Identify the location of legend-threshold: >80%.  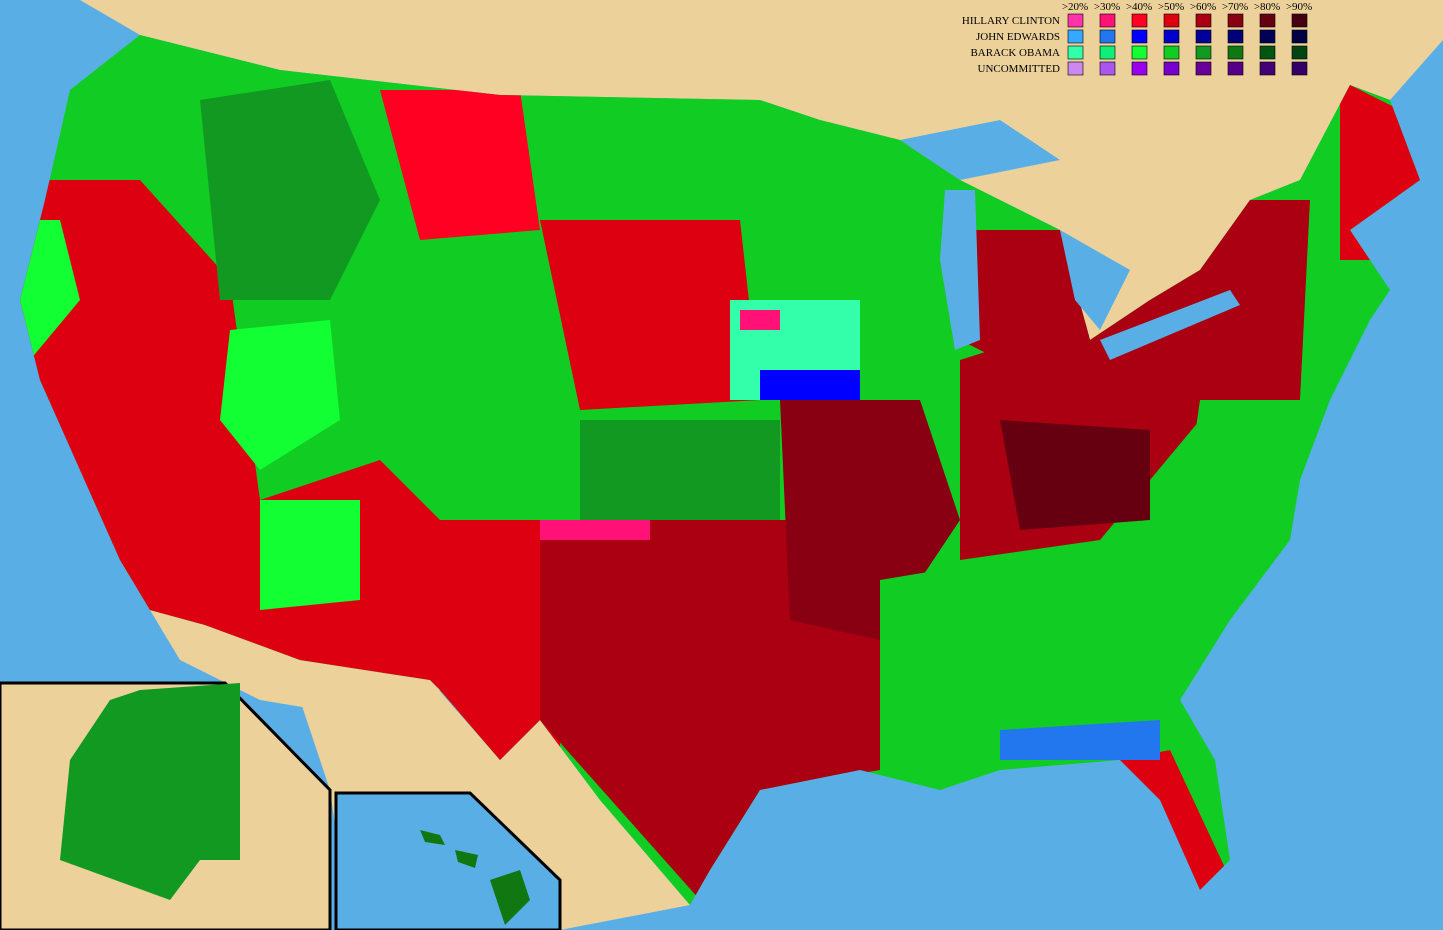
(1267, 7).